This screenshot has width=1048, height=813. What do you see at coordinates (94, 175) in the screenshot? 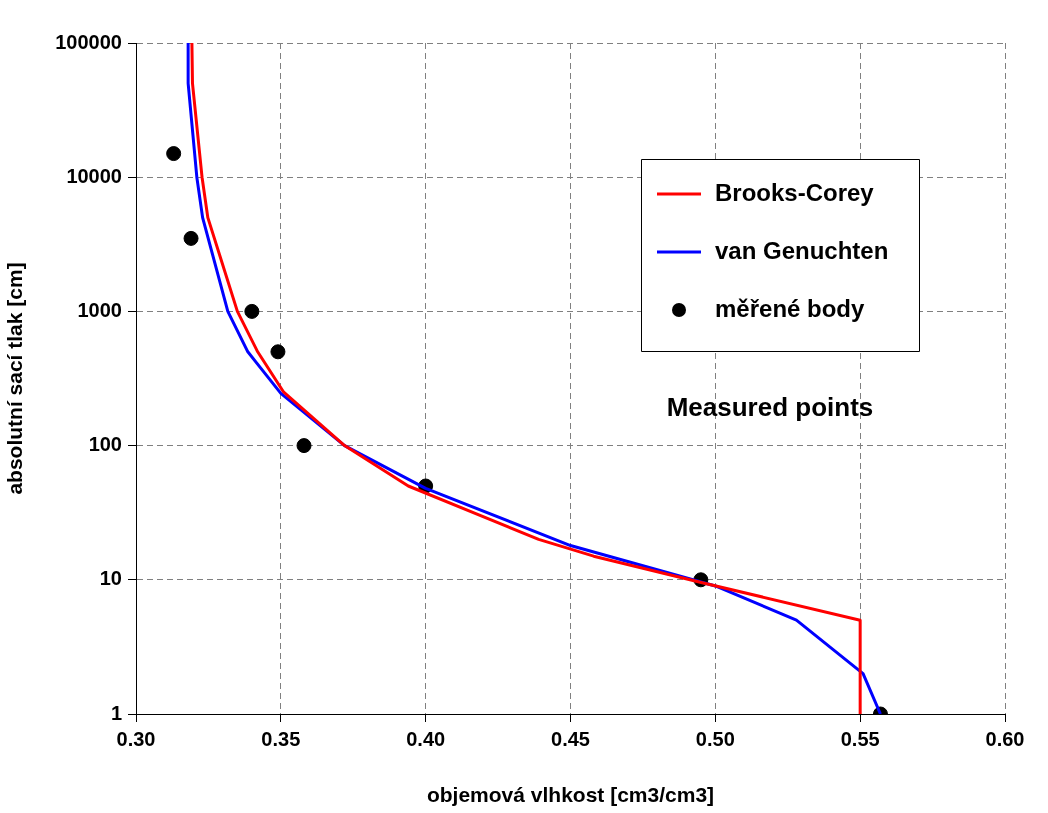
I see `y-tick-label: 10000` at bounding box center [94, 175].